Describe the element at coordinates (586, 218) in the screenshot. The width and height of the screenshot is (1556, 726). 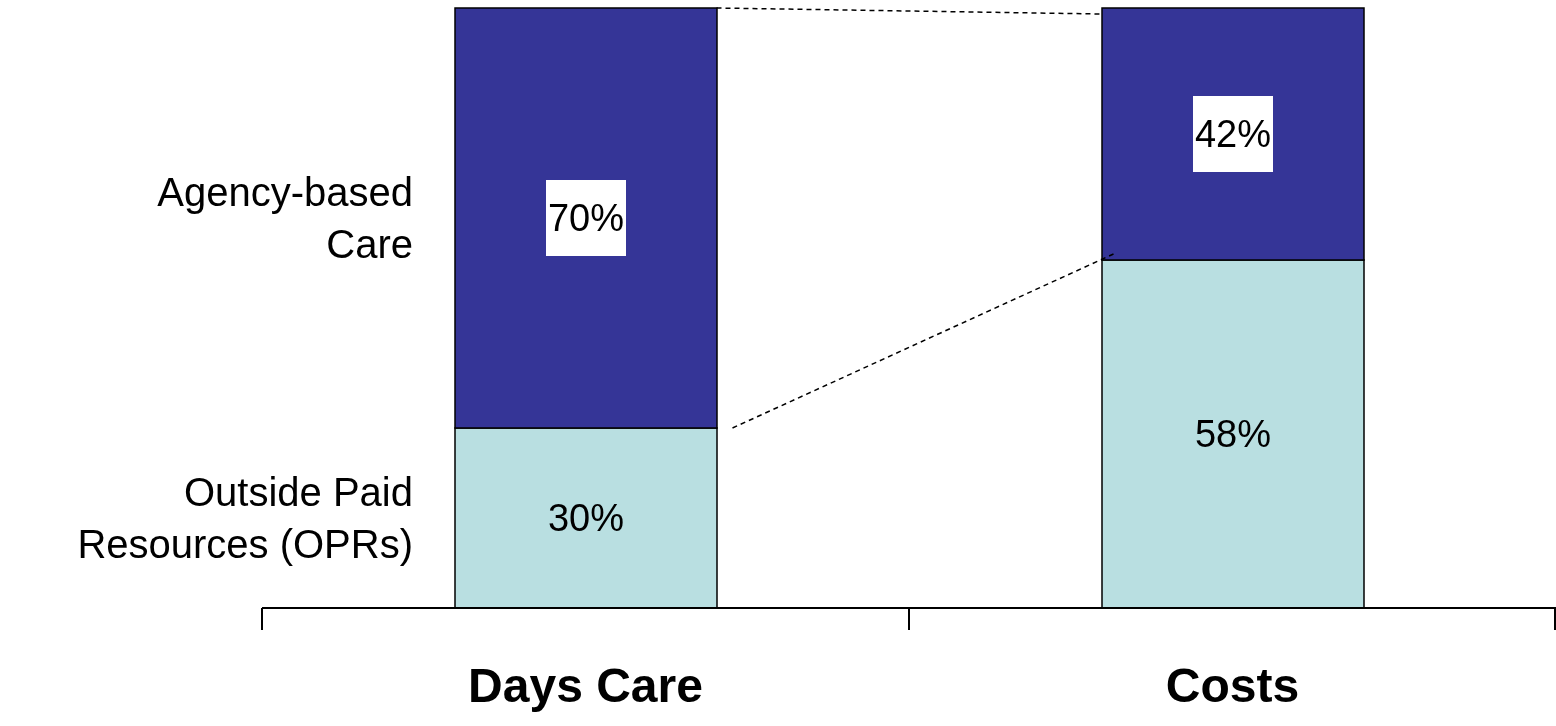
I see `data-label: 70%` at that location.